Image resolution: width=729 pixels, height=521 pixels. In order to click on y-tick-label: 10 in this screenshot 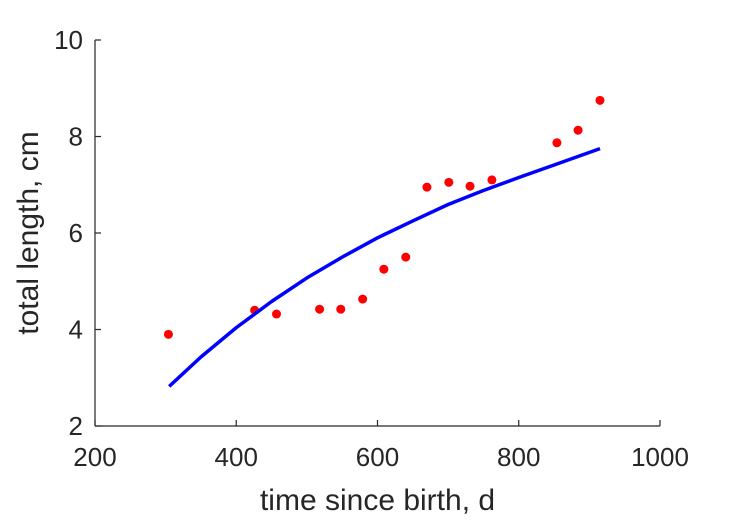, I will do `click(68, 40)`.